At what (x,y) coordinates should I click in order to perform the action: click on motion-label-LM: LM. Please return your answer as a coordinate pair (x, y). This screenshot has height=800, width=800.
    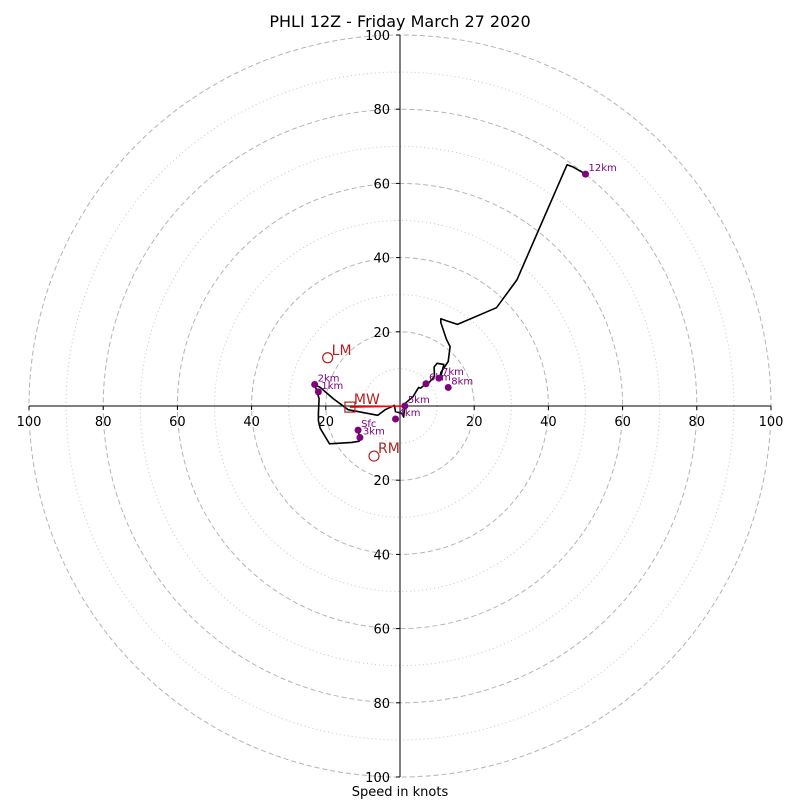
    Looking at the image, I should click on (342, 351).